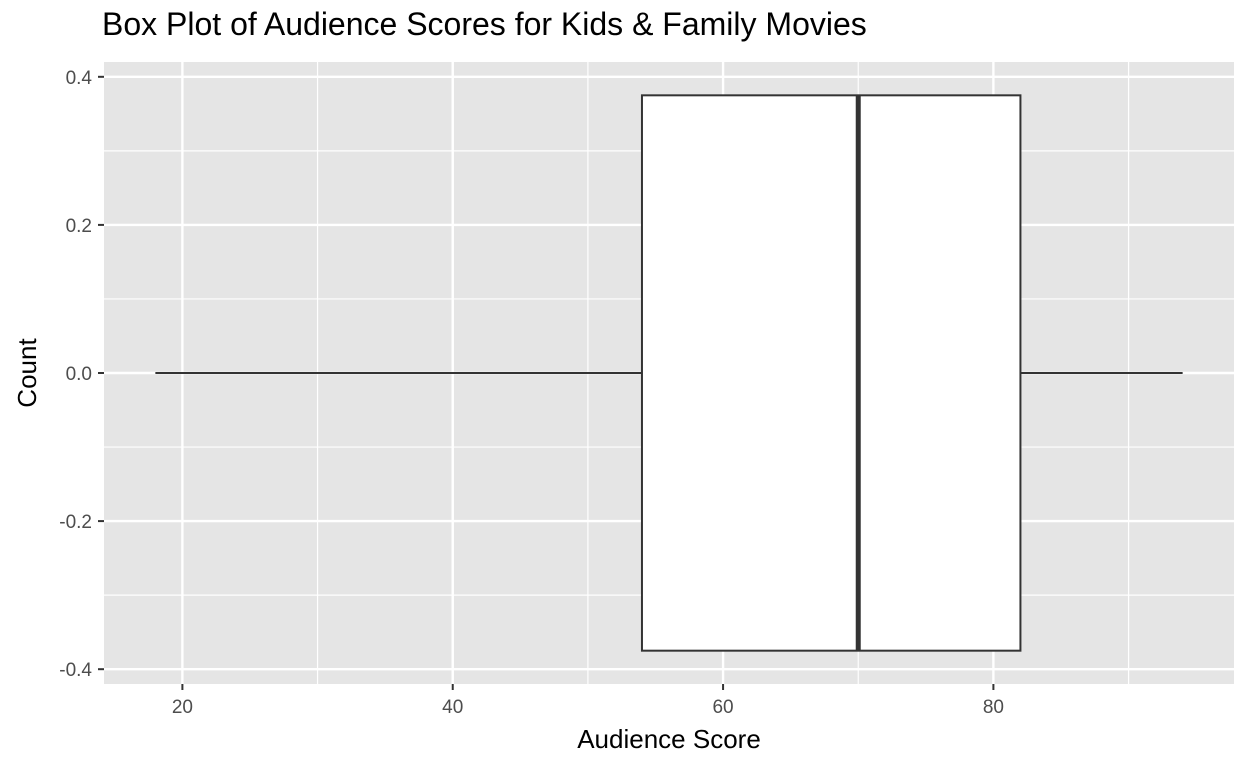  Describe the element at coordinates (27, 373) in the screenshot. I see `y-axis-title: Count` at that location.